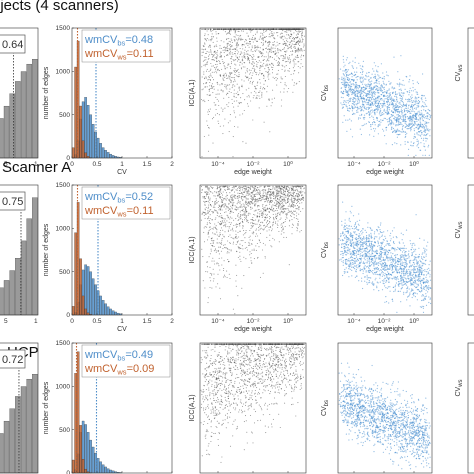  I want to click on x-axis-label: edge weight, so click(253, 172).